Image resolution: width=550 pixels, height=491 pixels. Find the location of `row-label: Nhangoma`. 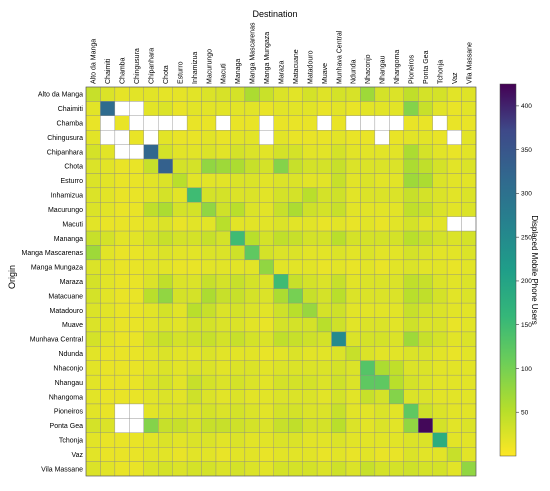

row-label: Nhangoma is located at coordinates (66, 397).